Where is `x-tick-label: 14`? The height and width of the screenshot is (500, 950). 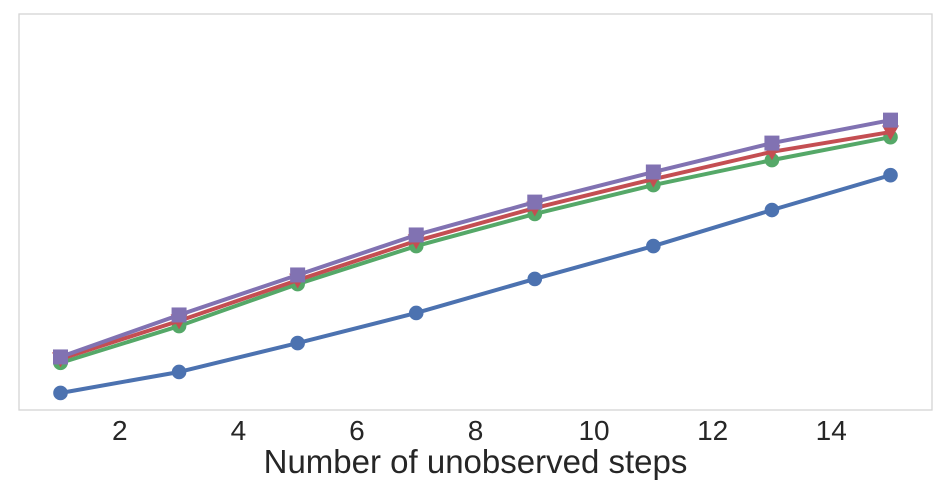
x-tick-label: 14 is located at coordinates (831, 430).